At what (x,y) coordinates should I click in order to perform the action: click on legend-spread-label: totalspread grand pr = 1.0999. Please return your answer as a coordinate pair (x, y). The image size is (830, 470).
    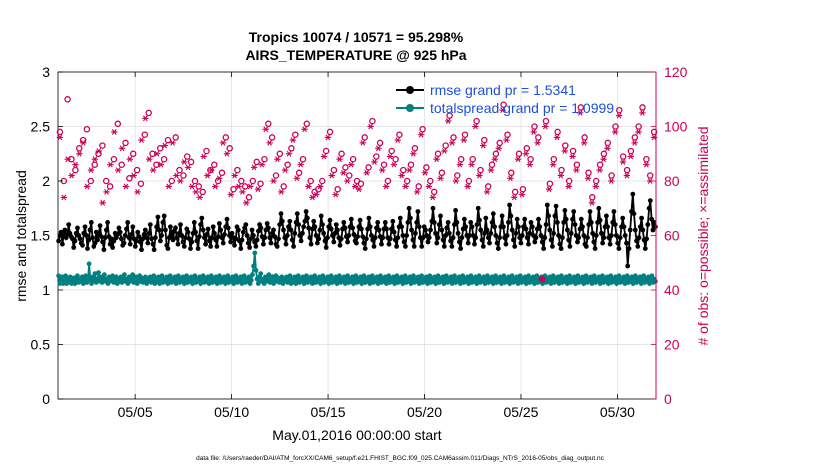
    Looking at the image, I should click on (522, 108).